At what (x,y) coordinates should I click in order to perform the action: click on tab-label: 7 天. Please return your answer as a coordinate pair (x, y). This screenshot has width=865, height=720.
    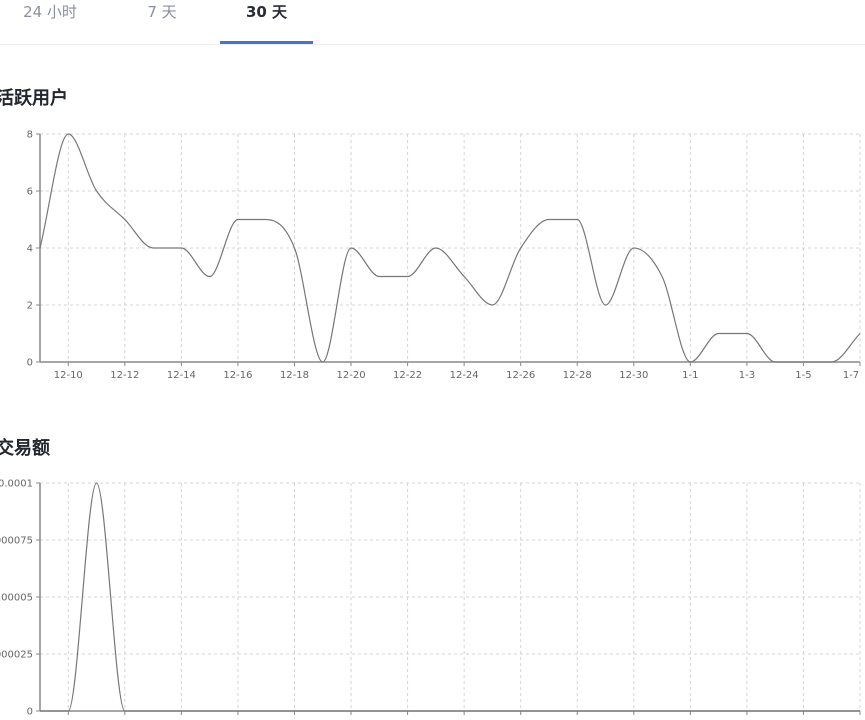
    Looking at the image, I should click on (162, 12).